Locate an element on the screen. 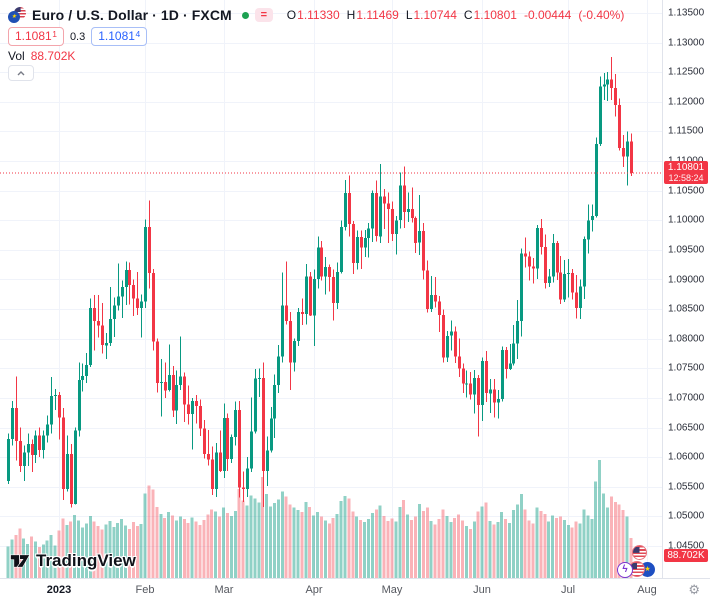 The image size is (710, 600). time-axis-label: Apr is located at coordinates (314, 590).